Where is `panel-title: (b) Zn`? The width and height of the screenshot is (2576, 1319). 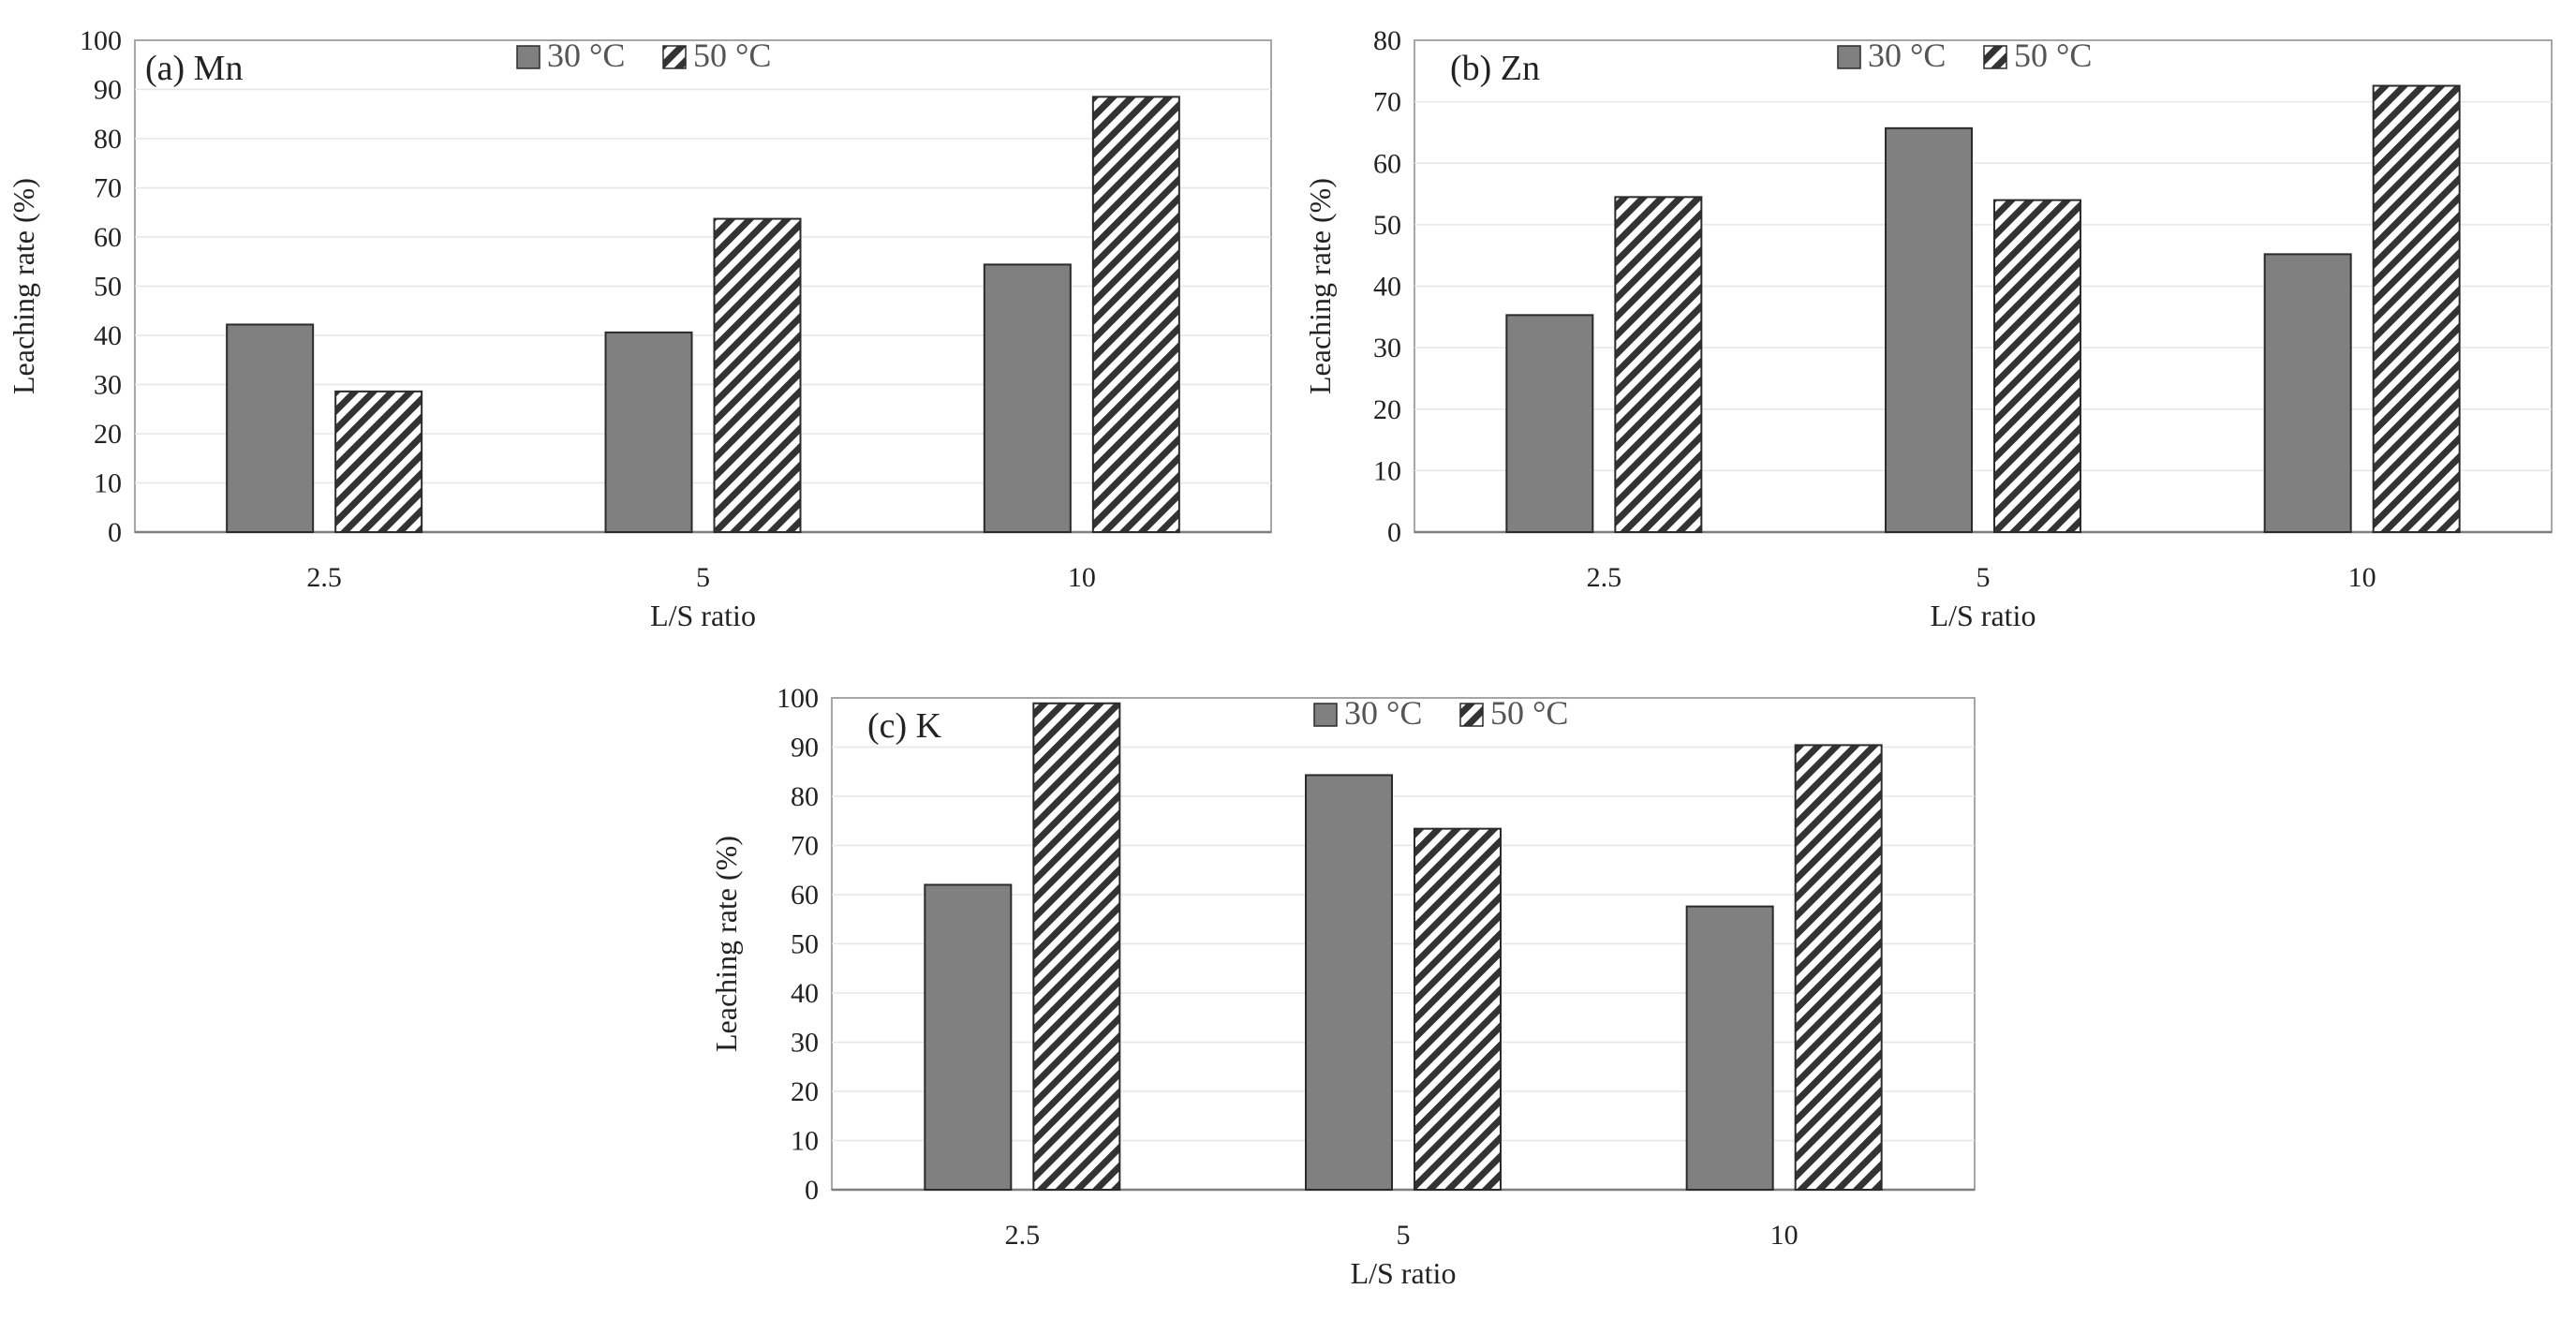 panel-title: (b) Zn is located at coordinates (1495, 68).